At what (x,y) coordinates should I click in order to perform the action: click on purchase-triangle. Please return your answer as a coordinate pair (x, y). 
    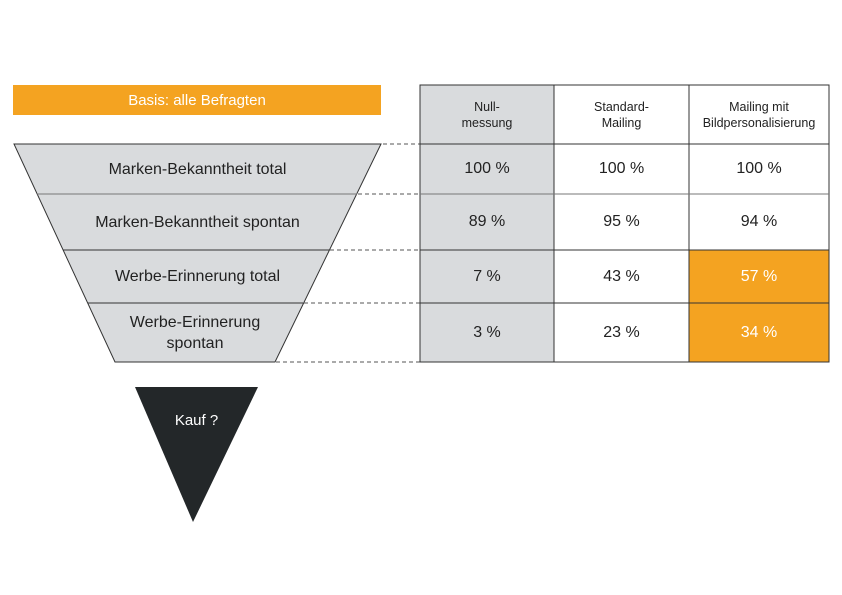
    Looking at the image, I should click on (196, 454).